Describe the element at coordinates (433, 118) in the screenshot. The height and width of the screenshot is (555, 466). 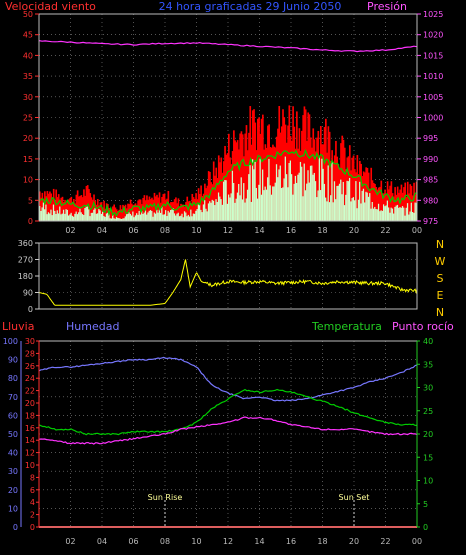
I see `y-right-tick-label: 1000` at that location.